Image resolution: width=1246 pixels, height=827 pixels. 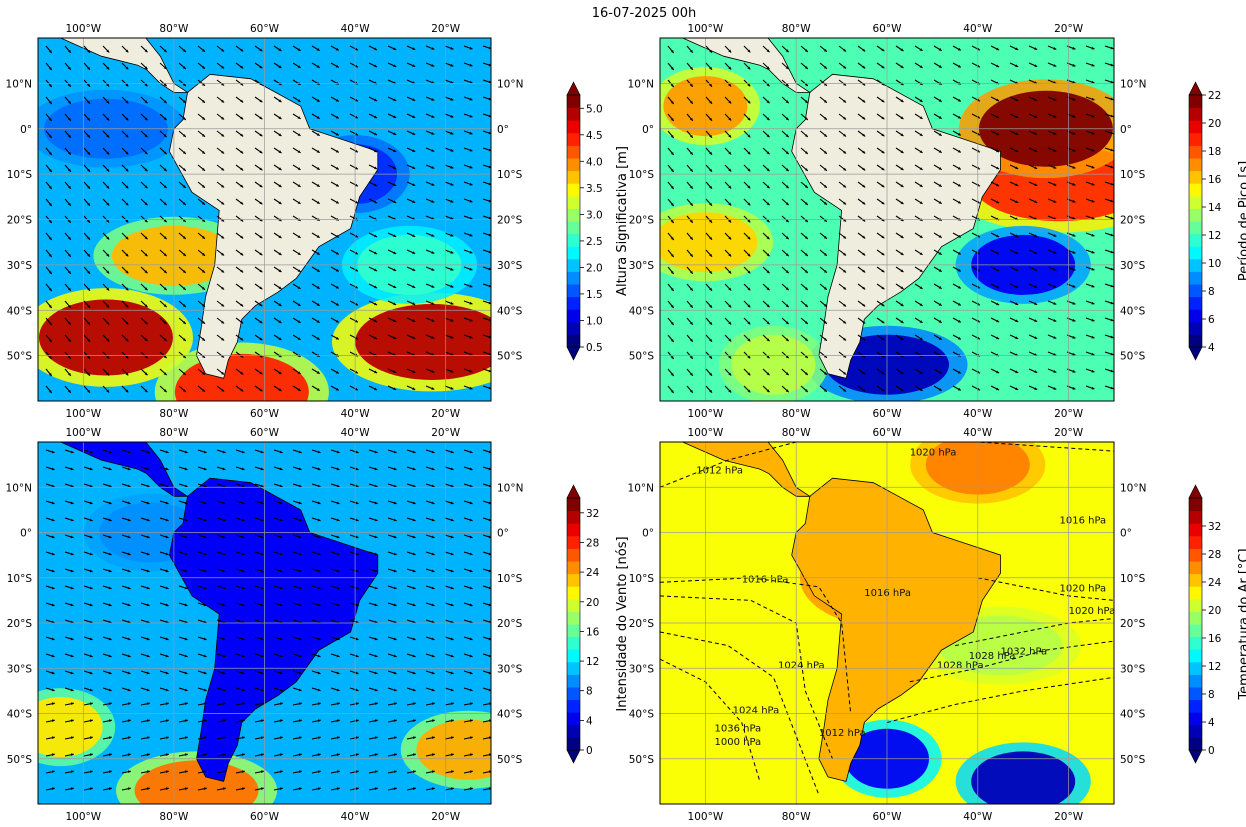 I want to click on colorbar-tick-label: 2.0, so click(x=594, y=268).